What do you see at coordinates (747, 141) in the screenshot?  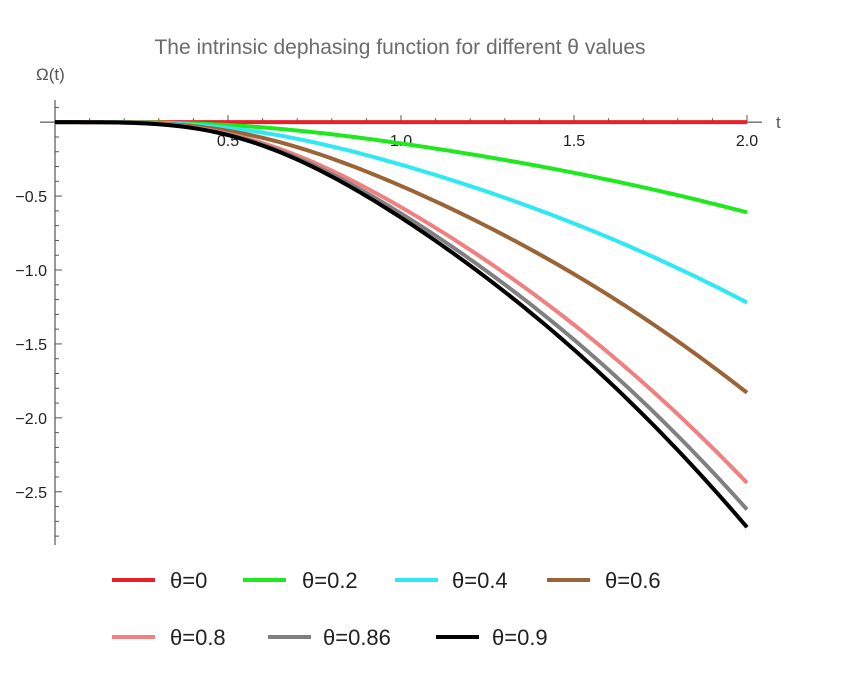 I see `x-tick-label: 2.0` at bounding box center [747, 141].